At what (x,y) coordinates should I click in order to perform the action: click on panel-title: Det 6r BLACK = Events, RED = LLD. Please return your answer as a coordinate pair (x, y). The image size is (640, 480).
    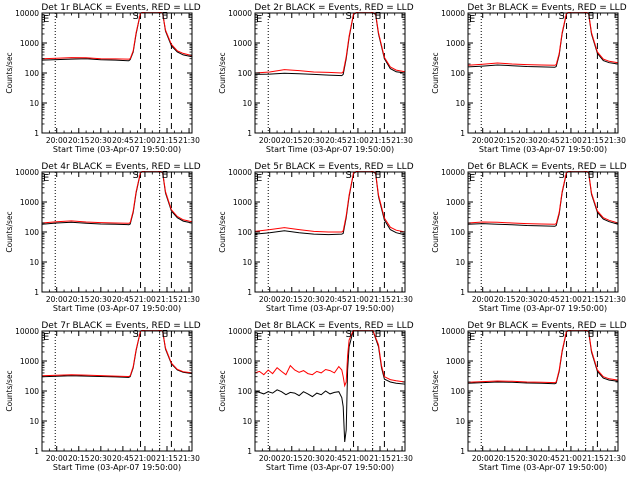
    Looking at the image, I should click on (546, 167).